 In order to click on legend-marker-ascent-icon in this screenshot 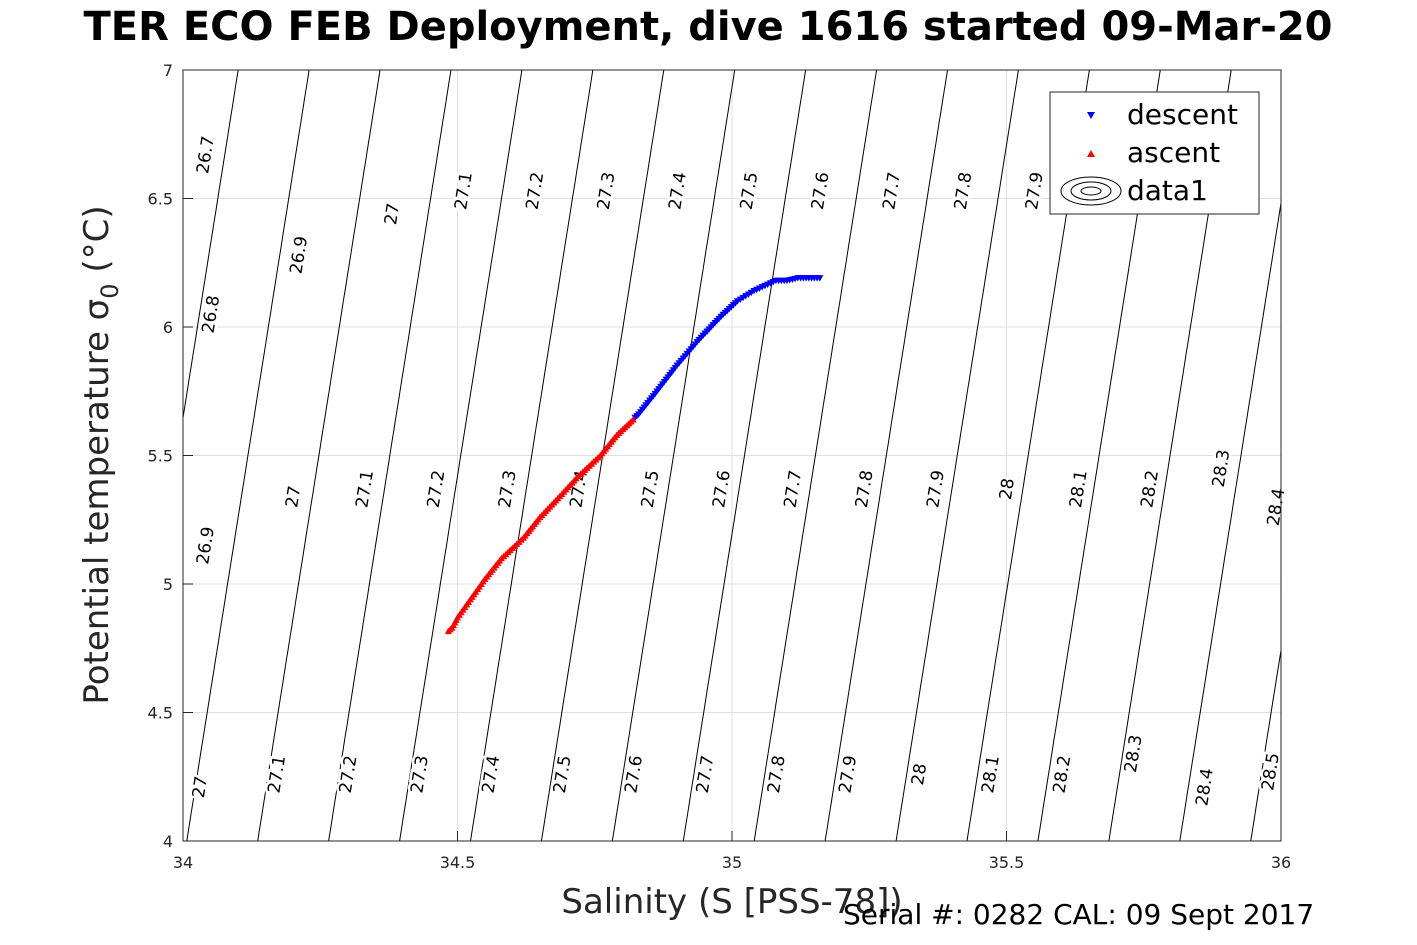, I will do `click(1091, 153)`.